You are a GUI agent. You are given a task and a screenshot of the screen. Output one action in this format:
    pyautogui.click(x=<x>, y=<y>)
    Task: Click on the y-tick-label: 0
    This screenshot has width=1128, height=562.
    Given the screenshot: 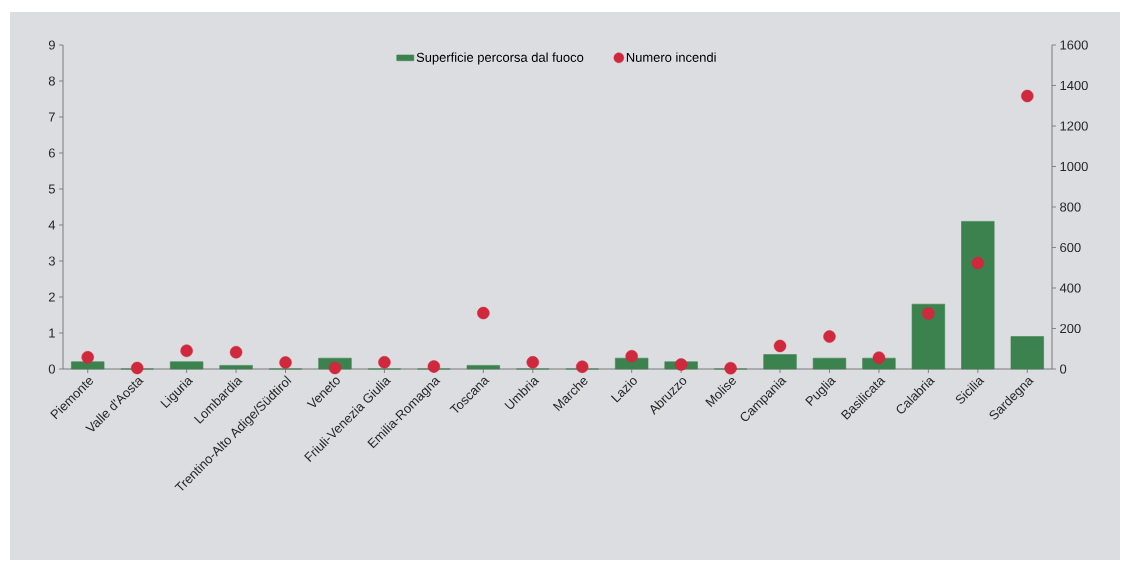 What is the action you would take?
    pyautogui.click(x=51, y=369)
    